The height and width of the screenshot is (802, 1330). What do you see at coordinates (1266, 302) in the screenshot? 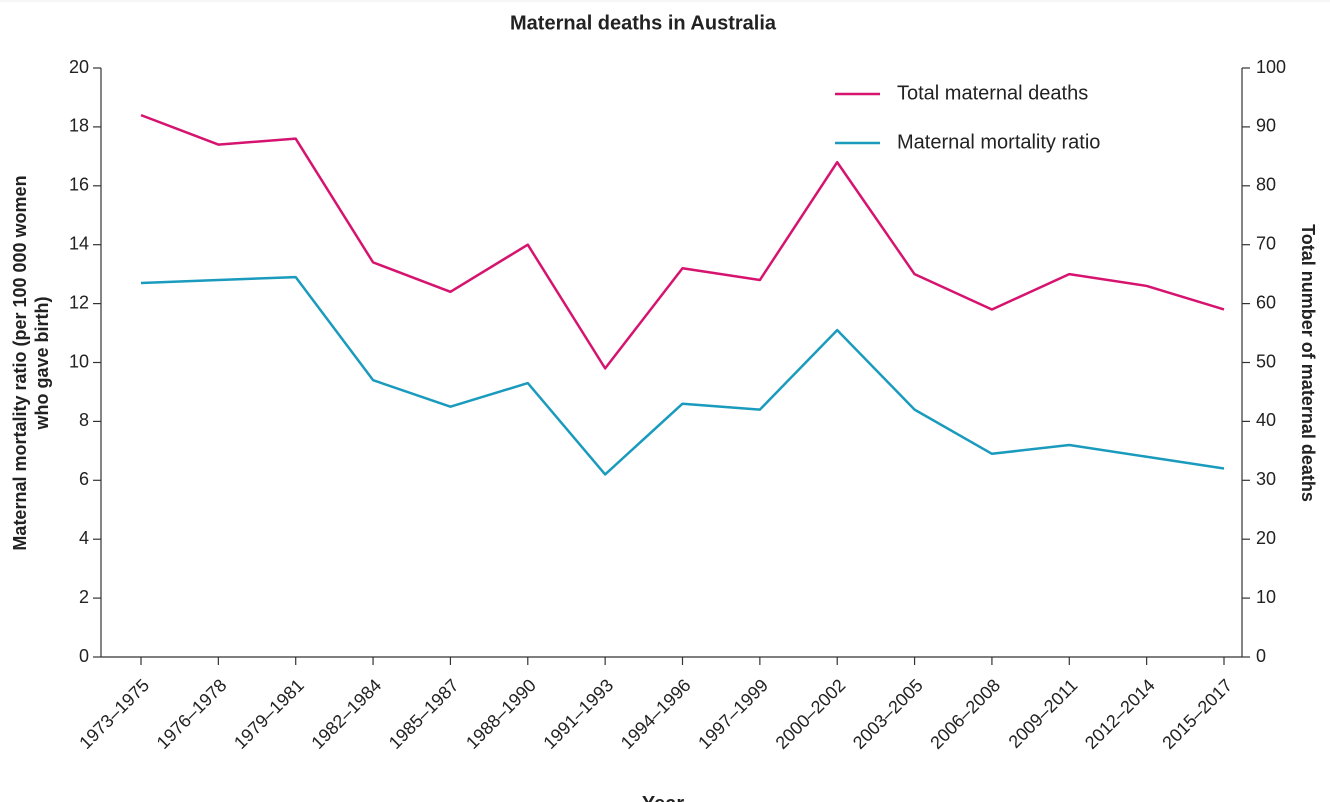
I see `y2-tick-label: 60` at bounding box center [1266, 302].